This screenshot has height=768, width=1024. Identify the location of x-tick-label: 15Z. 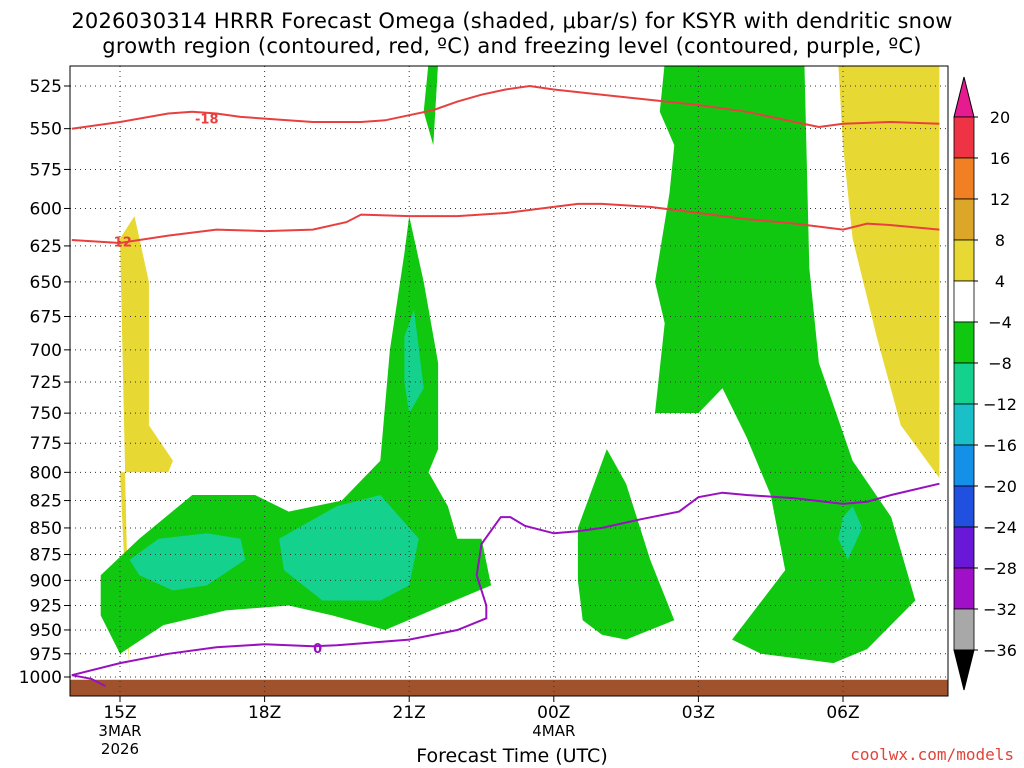
(119, 713).